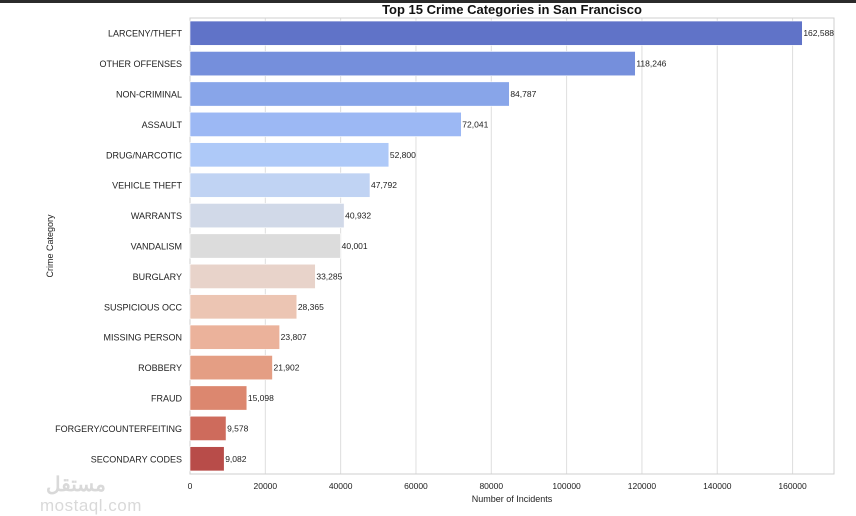 This screenshot has height=516, width=856. Describe the element at coordinates (149, 95) in the screenshot. I see `y-tick-label: NON-CRIMINAL` at that location.